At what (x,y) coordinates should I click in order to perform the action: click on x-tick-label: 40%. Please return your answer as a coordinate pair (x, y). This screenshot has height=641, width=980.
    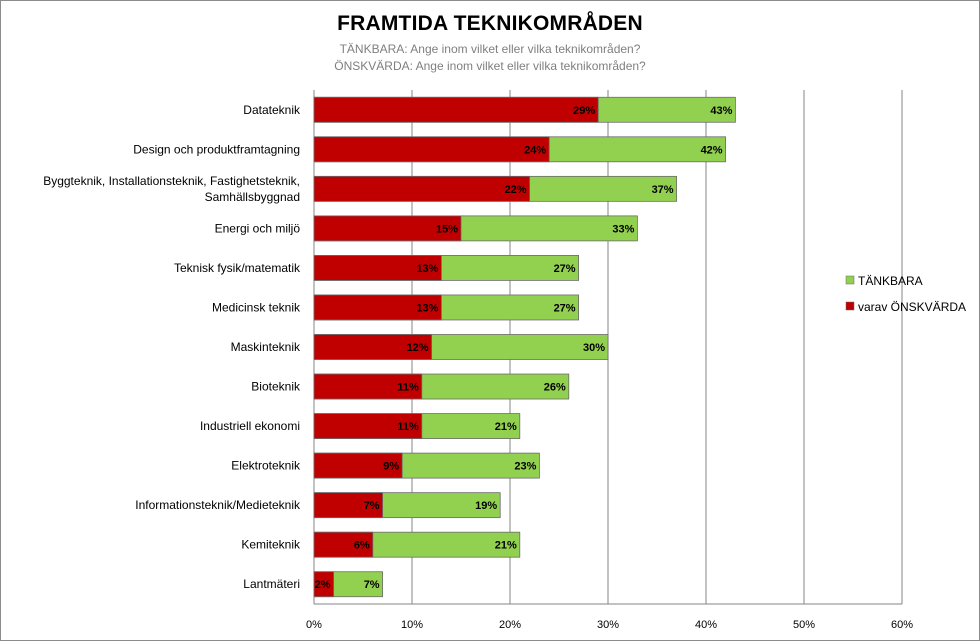
    Looking at the image, I should click on (706, 625).